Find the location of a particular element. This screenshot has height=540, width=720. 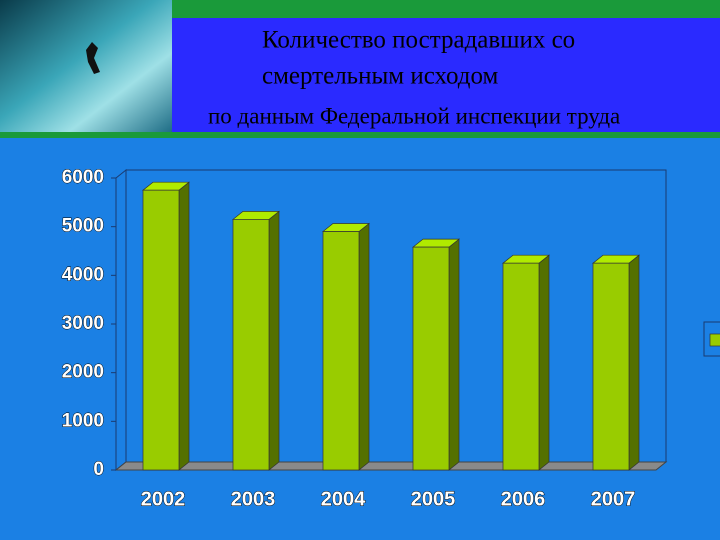

floor is located at coordinates (391, 466).